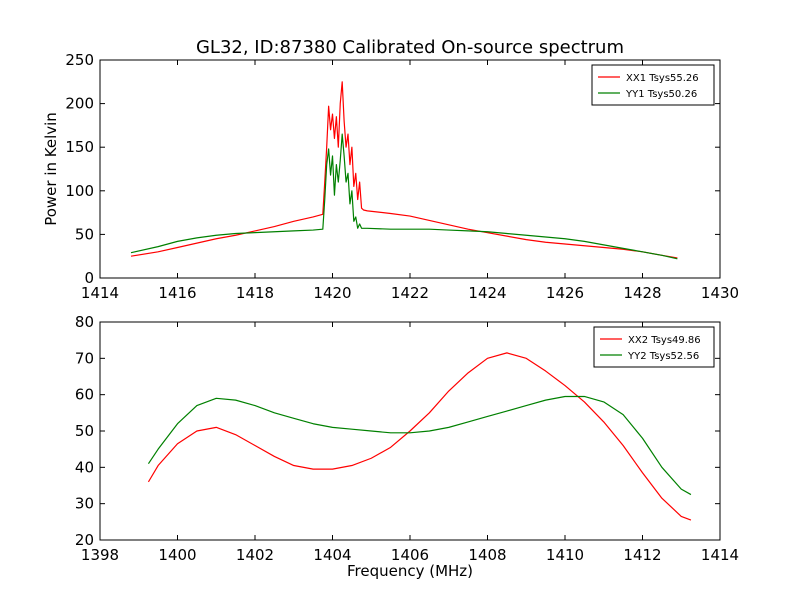 Image resolution: width=800 pixels, height=600 pixels. What do you see at coordinates (79, 191) in the screenshot?
I see `y-tick-label: 100` at bounding box center [79, 191].